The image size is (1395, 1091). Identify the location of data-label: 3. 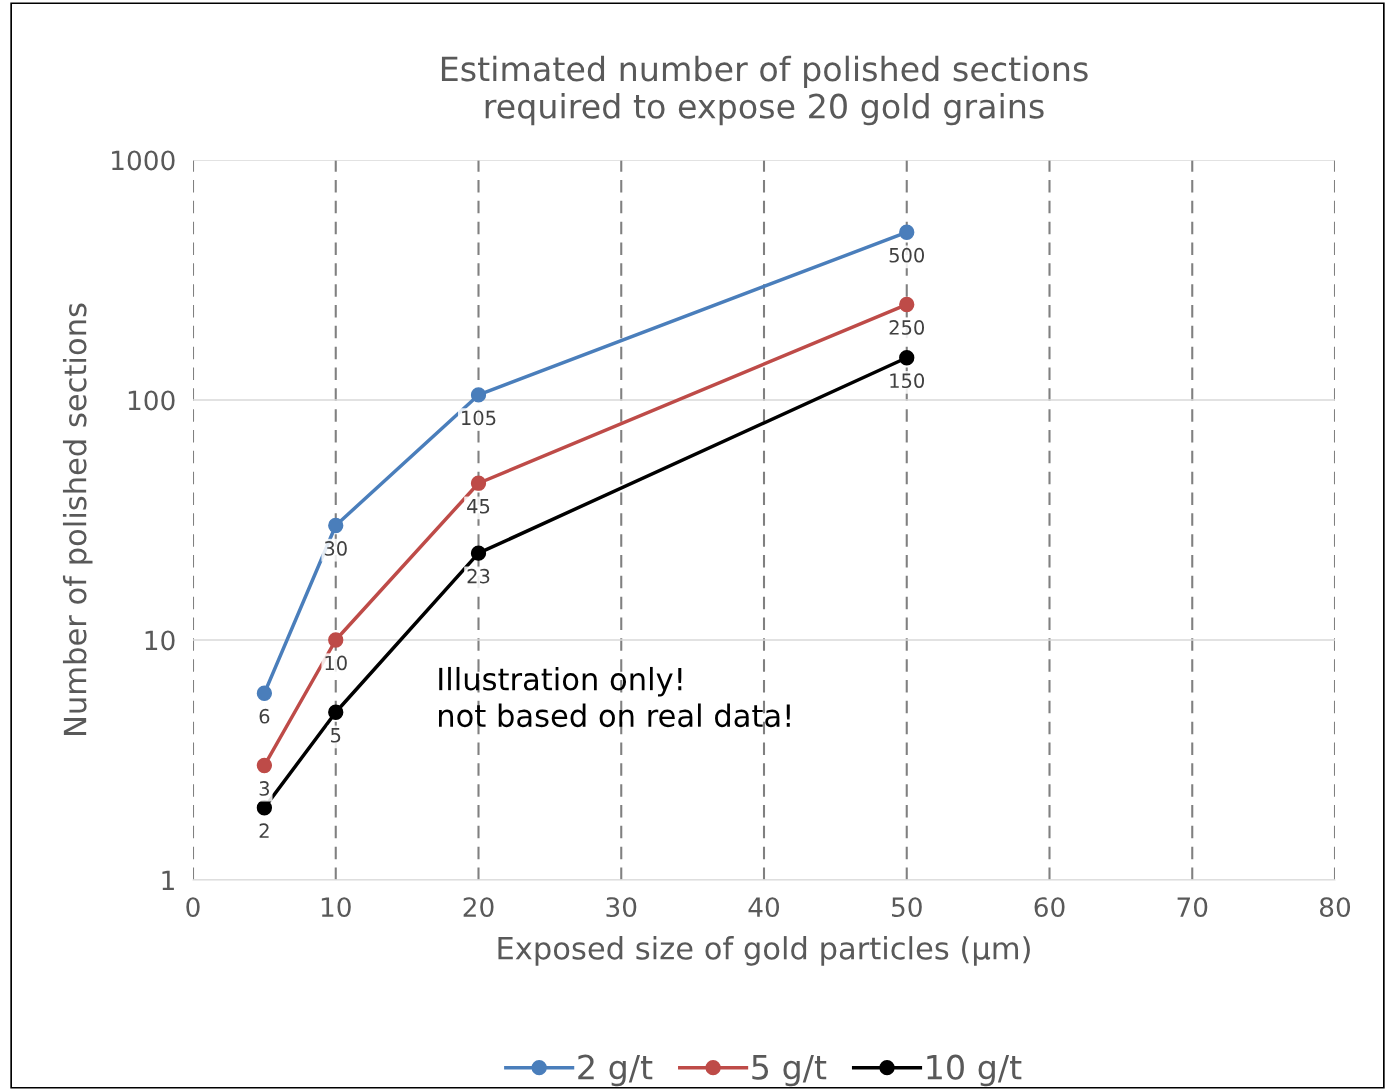
(264, 788).